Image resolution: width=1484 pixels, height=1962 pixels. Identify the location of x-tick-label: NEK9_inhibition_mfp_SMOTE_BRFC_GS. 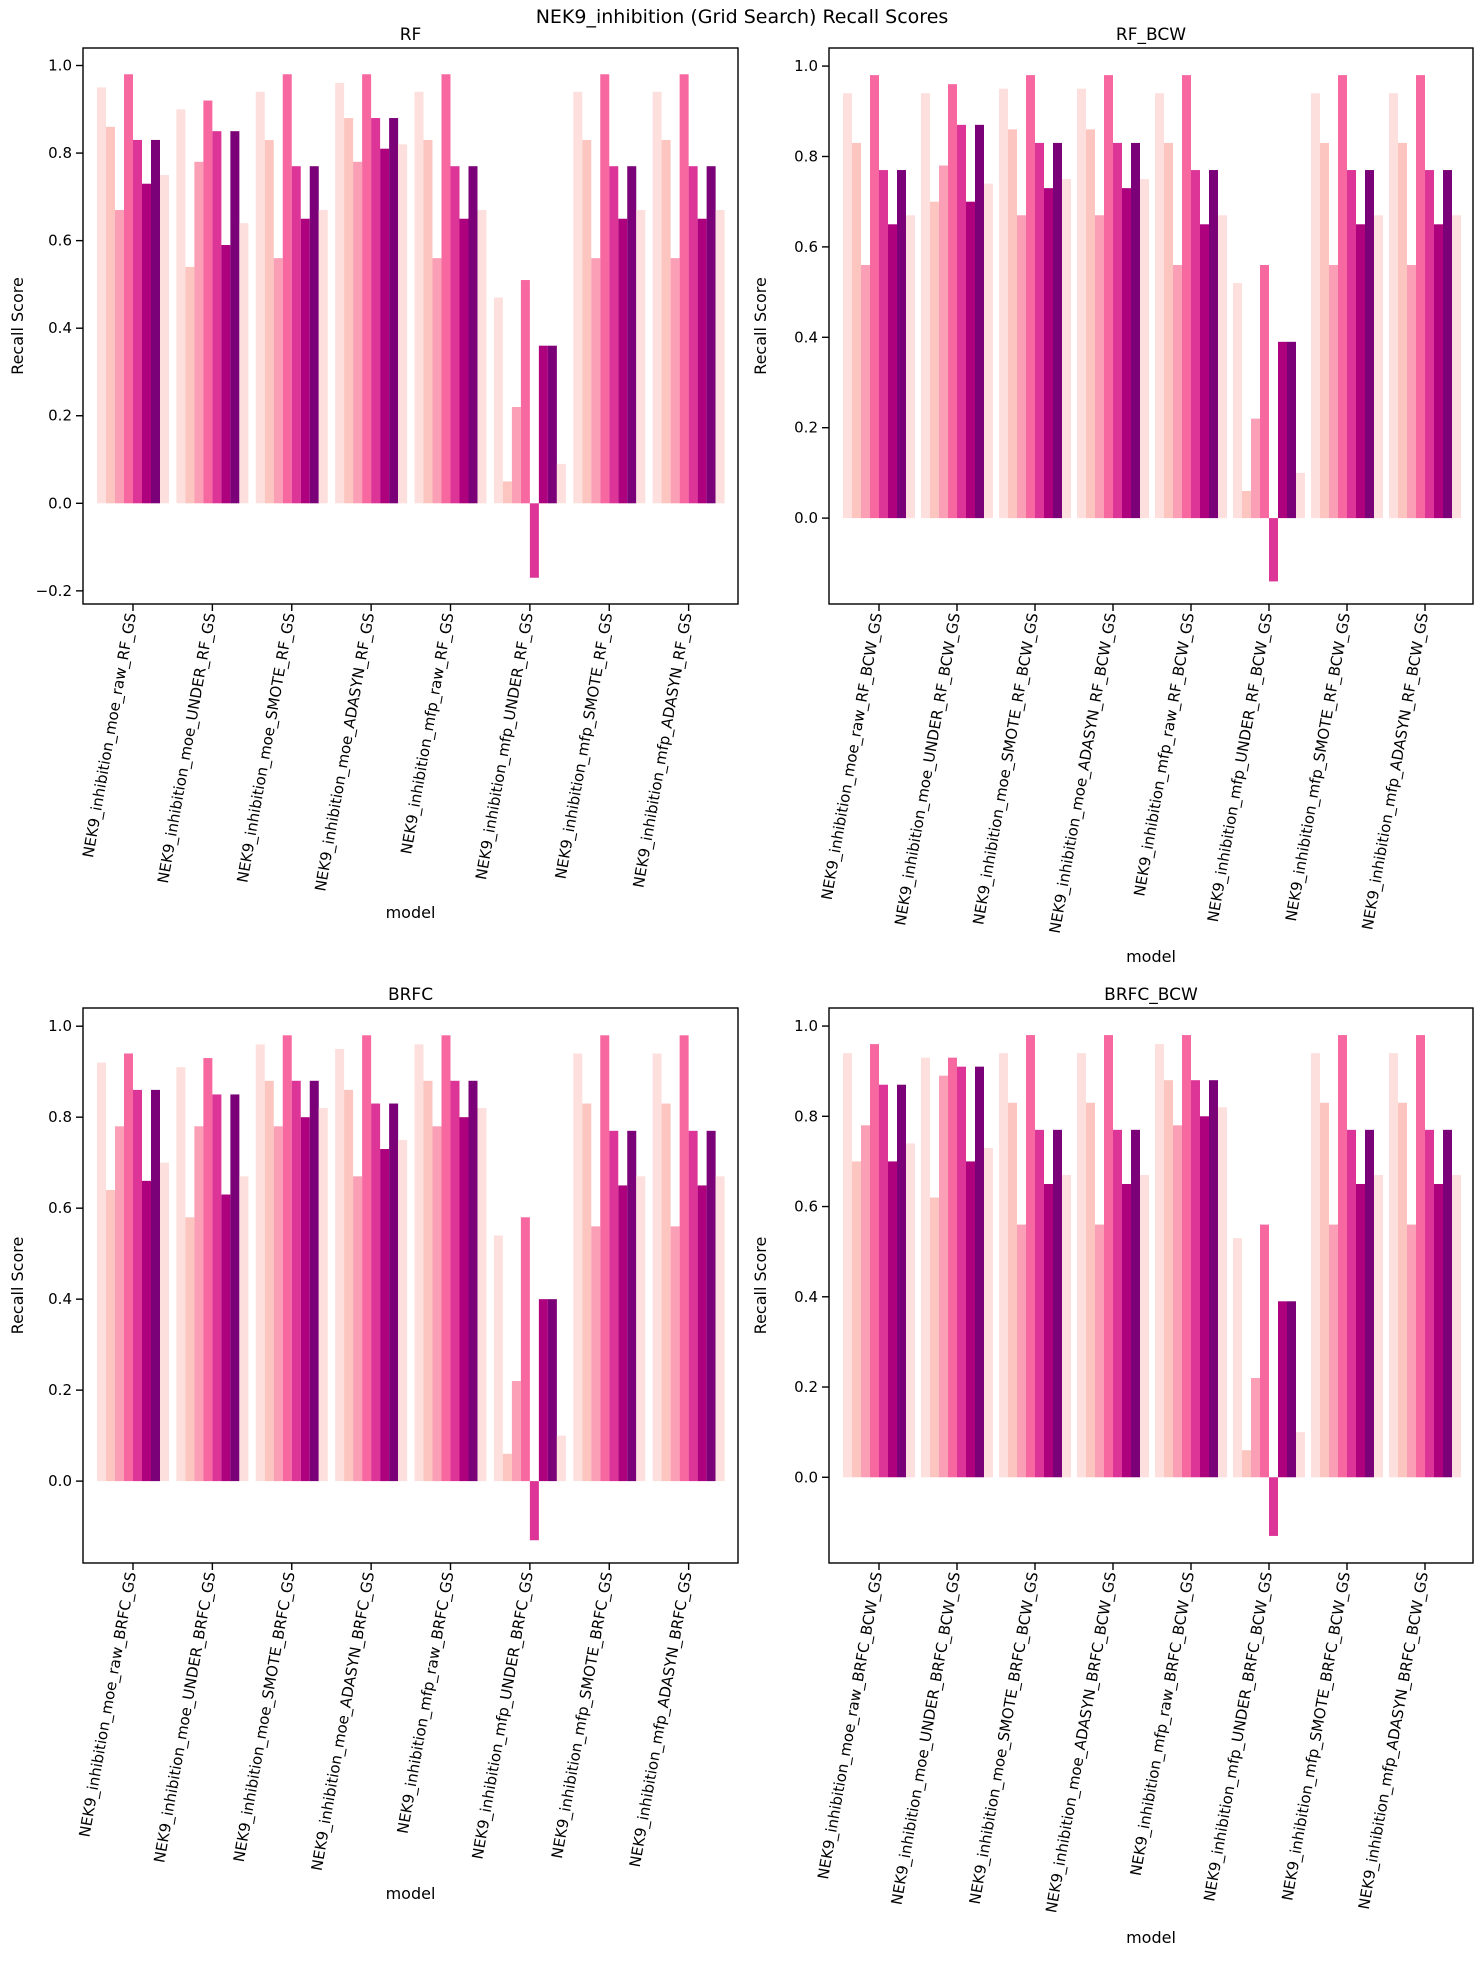
(582, 1716).